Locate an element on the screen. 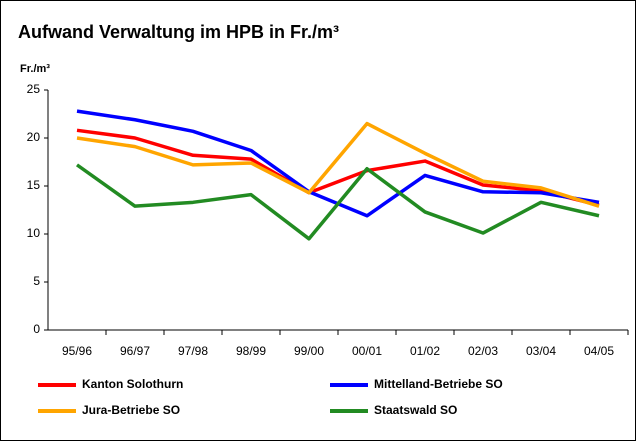 The width and height of the screenshot is (636, 446). y-tick-label: 25 is located at coordinates (34, 89).